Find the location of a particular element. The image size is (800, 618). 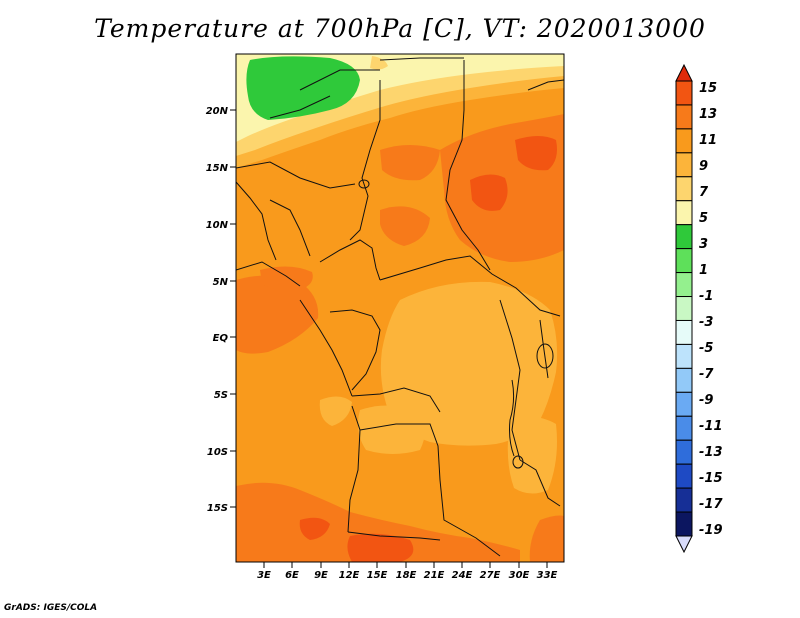

lon-tick-6E: 6E is located at coordinates (292, 571).